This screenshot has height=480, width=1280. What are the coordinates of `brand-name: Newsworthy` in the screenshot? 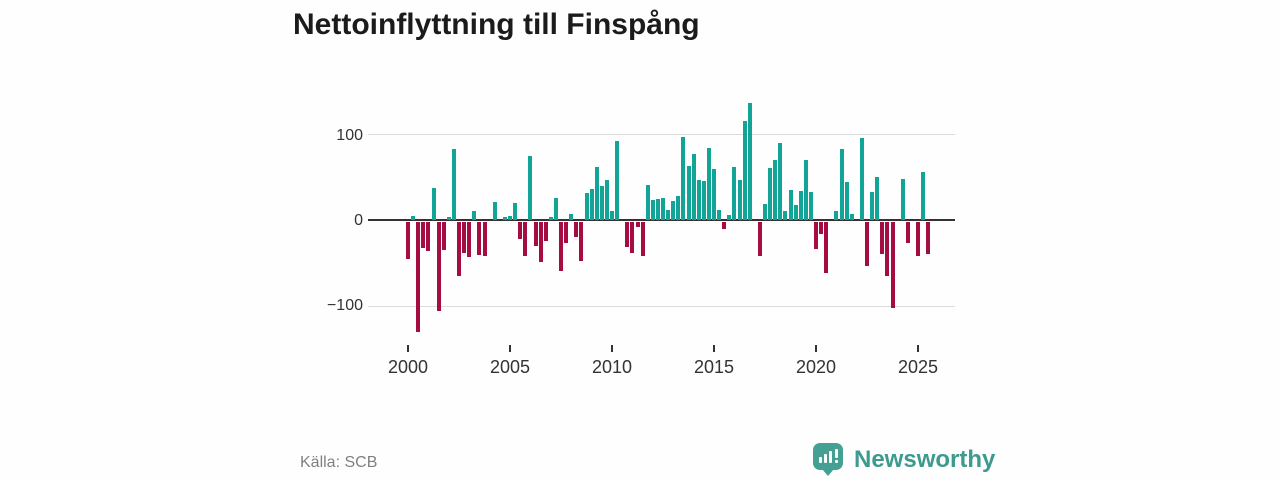 It's located at (925, 459).